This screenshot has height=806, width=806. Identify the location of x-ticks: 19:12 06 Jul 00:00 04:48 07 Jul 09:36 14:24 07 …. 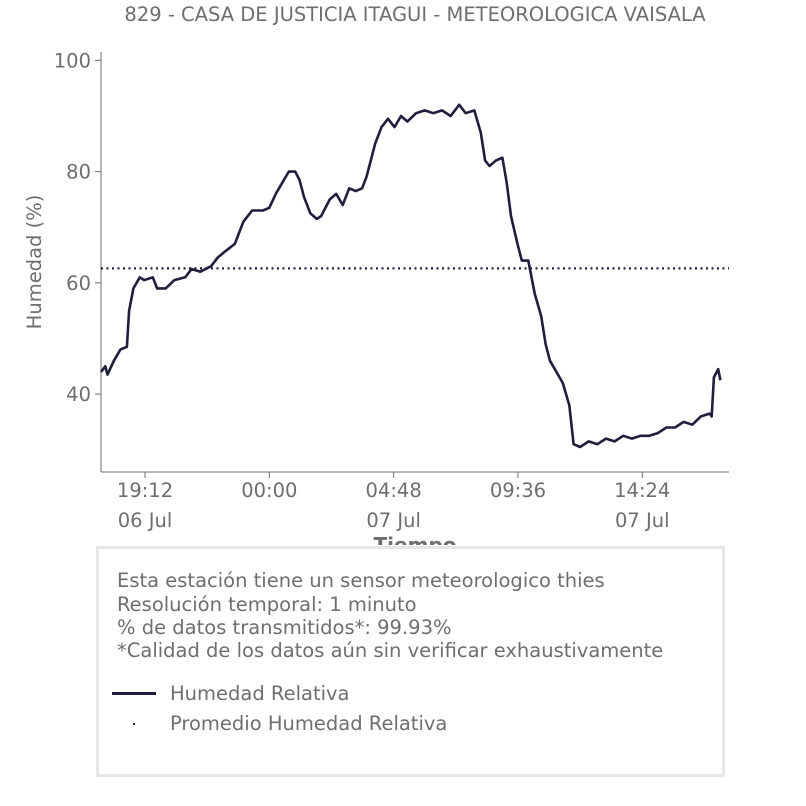
(393, 502).